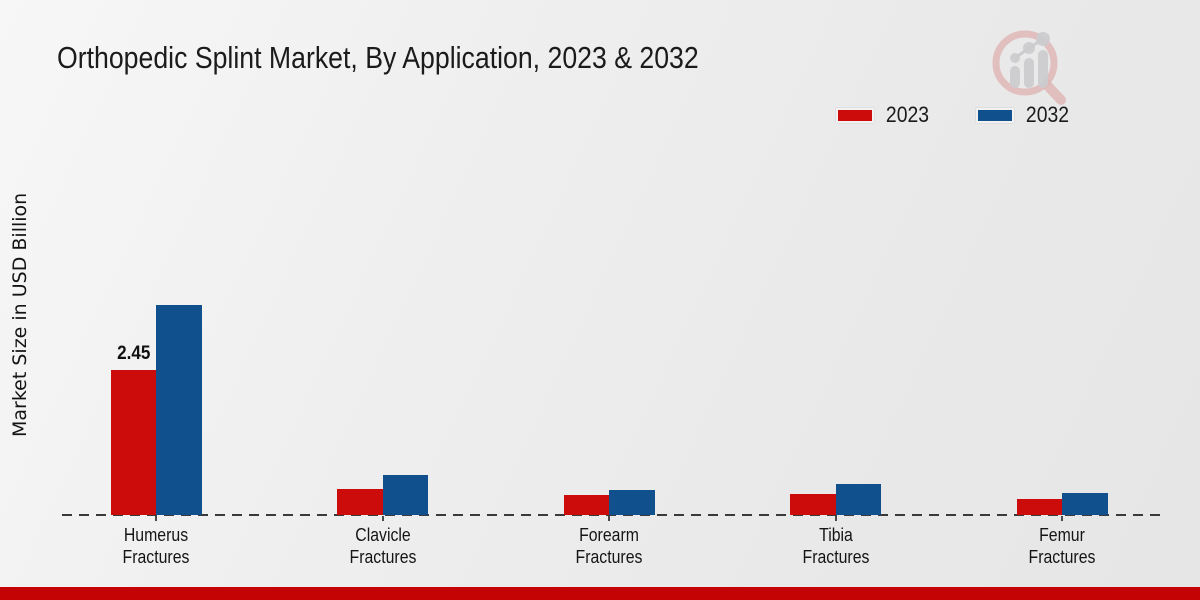 Image resolution: width=1200 pixels, height=600 pixels. I want to click on x-axis-baseline, so click(612, 515).